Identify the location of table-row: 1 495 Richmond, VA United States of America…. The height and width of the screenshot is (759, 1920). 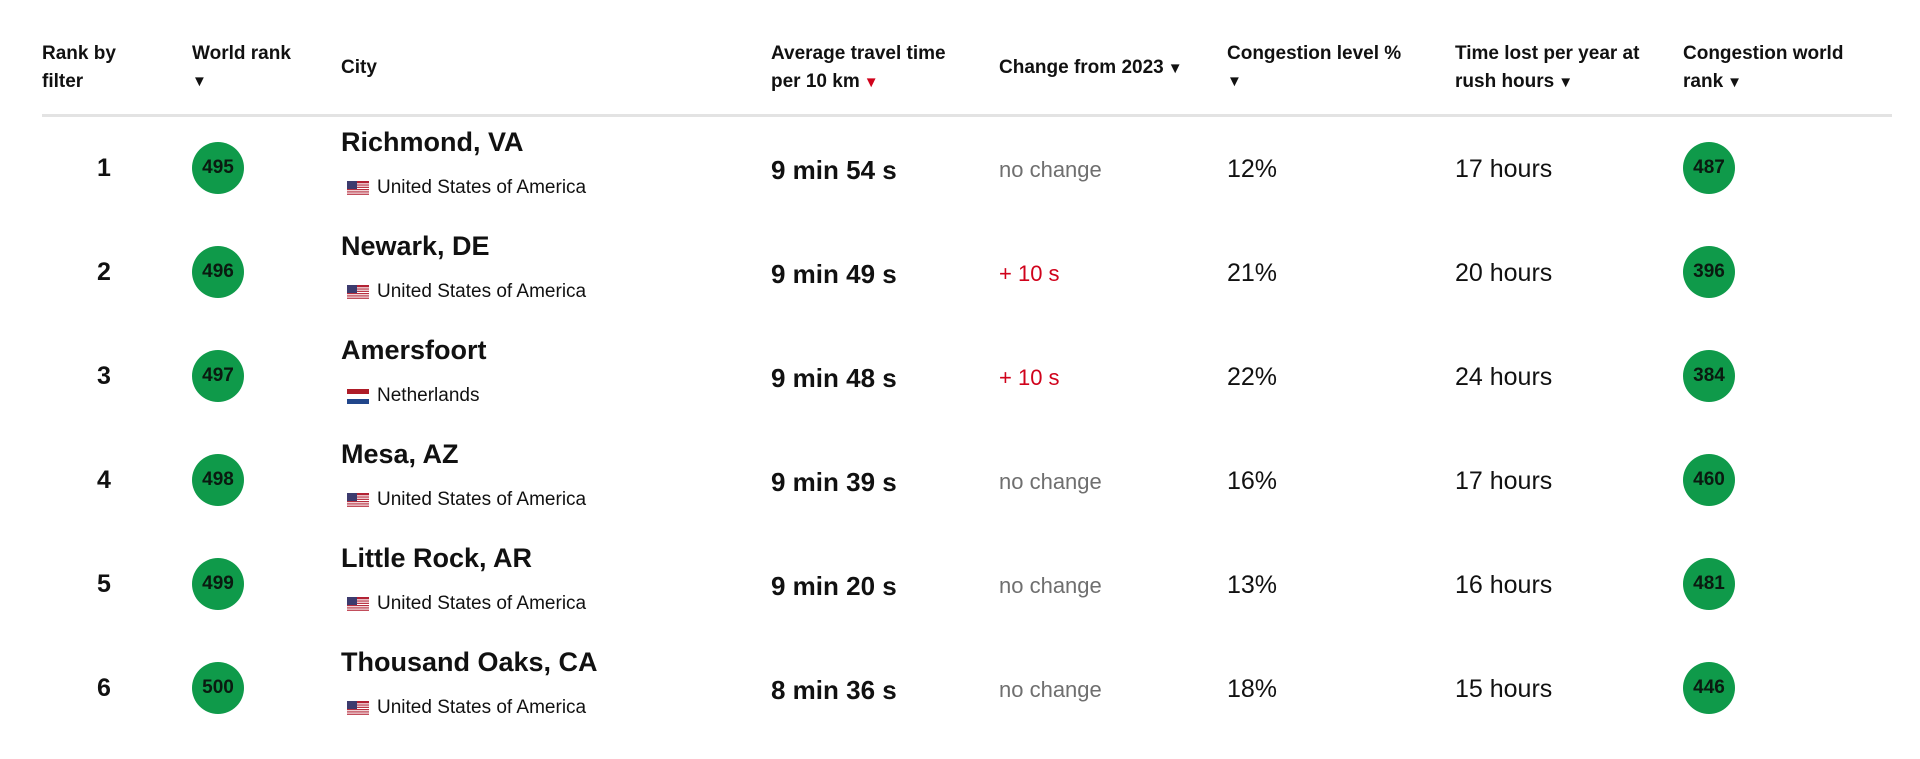
(967, 169).